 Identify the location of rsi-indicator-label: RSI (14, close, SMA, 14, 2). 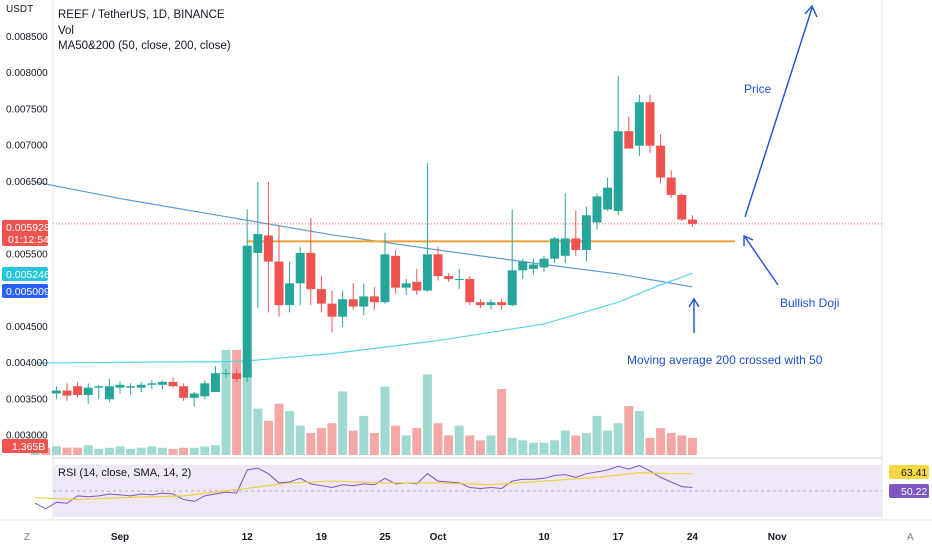
(125, 473).